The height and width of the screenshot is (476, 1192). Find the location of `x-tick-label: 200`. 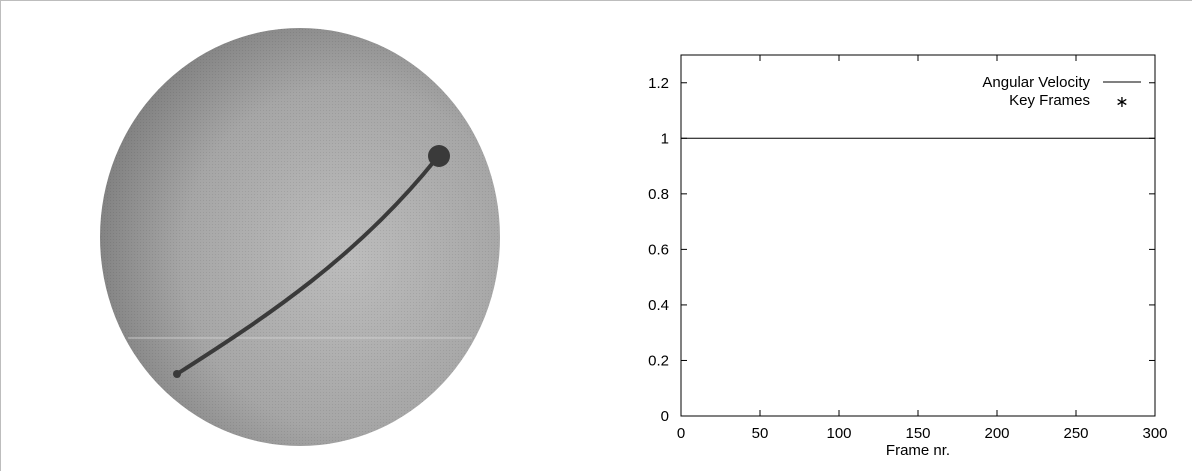

x-tick-label: 200 is located at coordinates (996, 433).